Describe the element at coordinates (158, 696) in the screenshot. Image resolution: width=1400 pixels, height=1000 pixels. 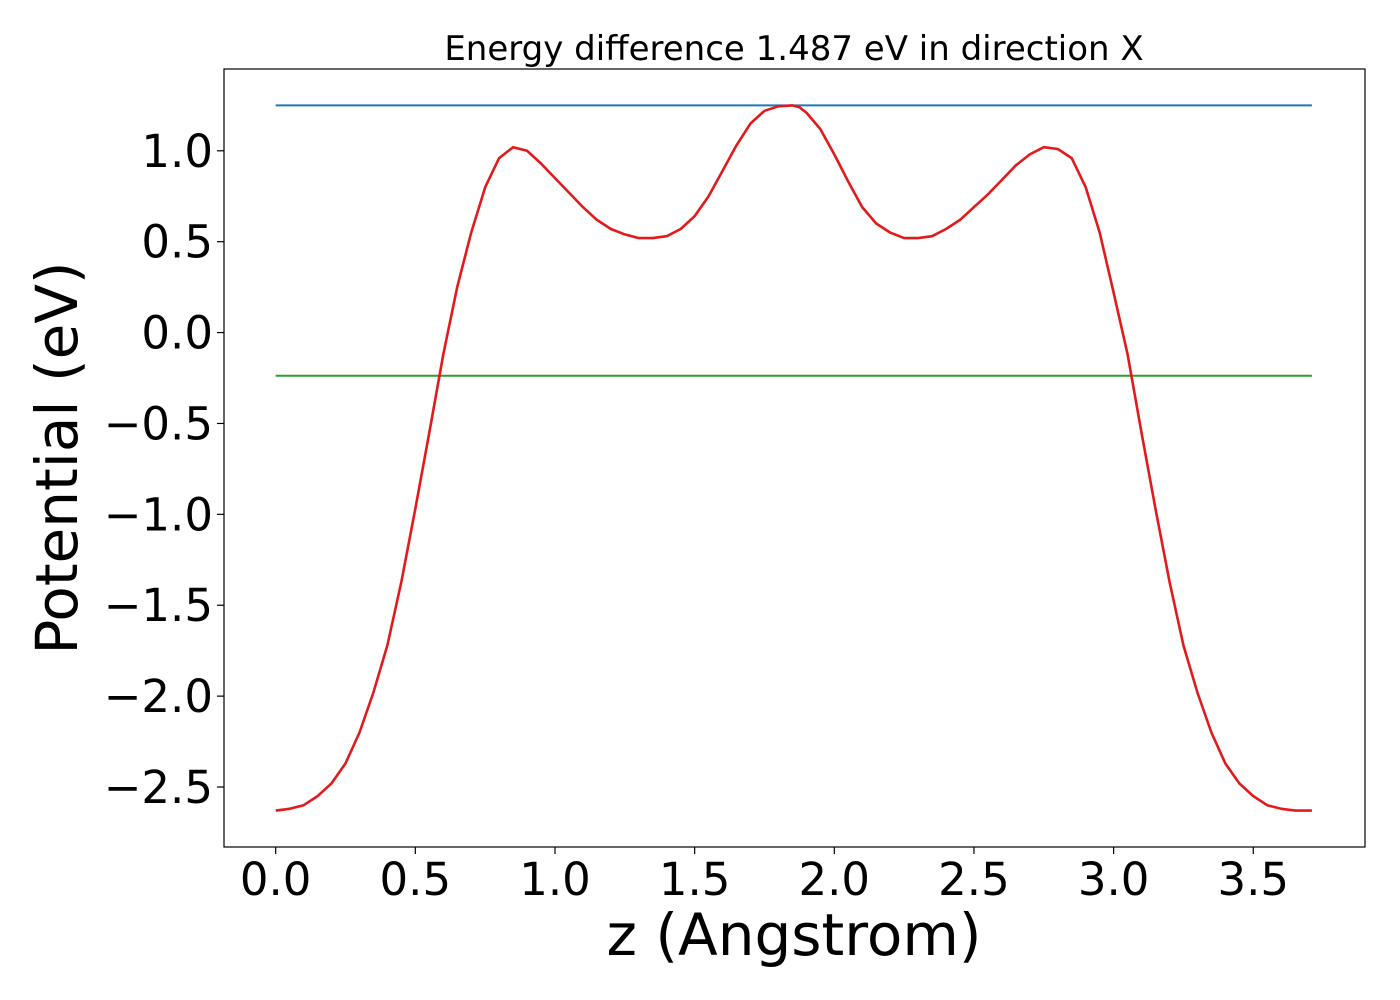
I see `y-tick-label: −2.0` at that location.